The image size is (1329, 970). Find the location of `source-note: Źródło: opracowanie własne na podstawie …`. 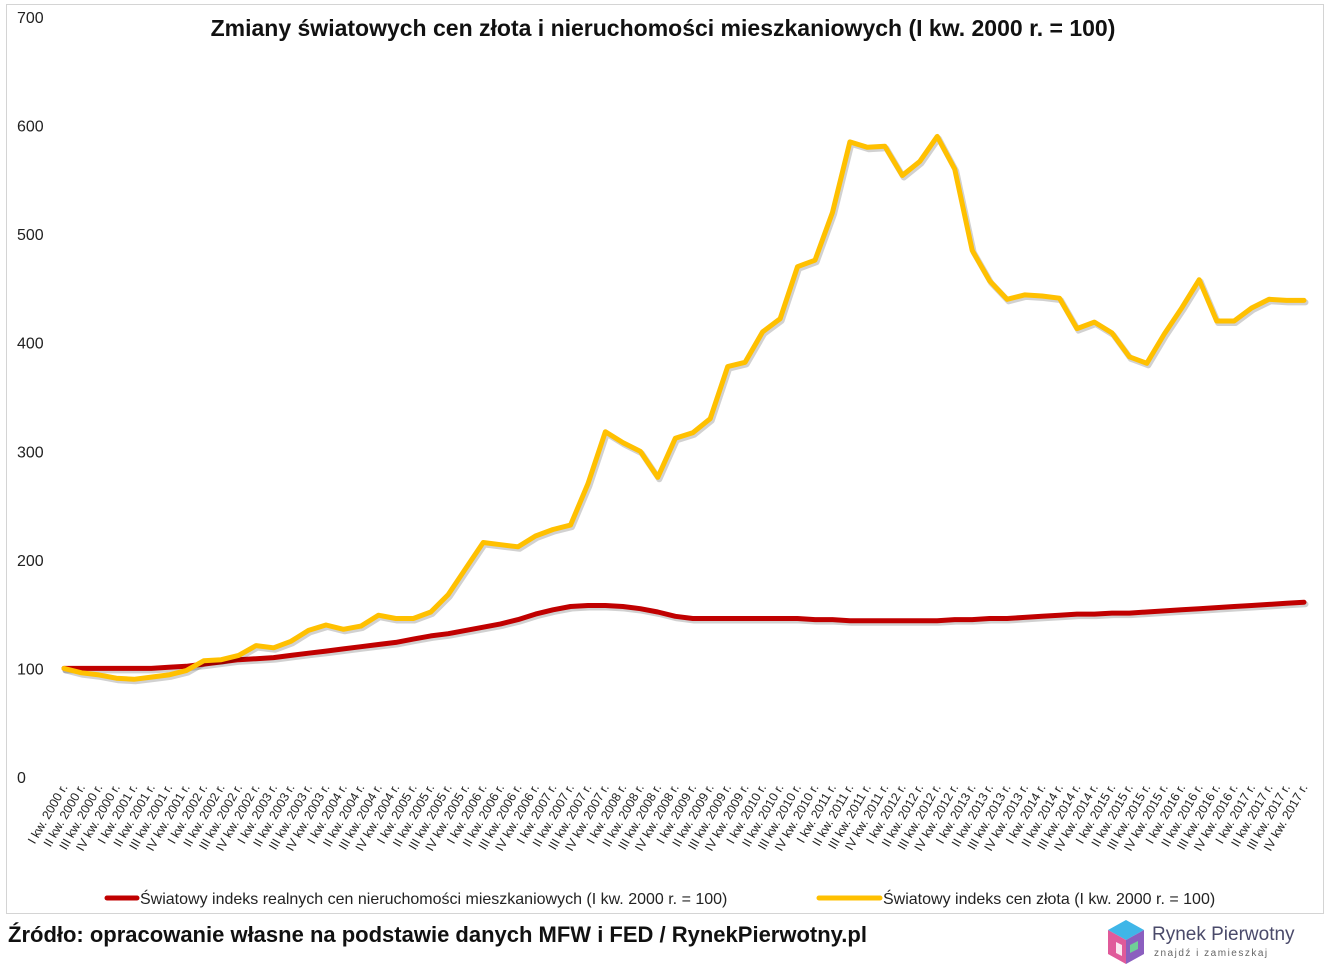

source-note: Źródło: opracowanie własne na podstawie … is located at coordinates (437, 934).